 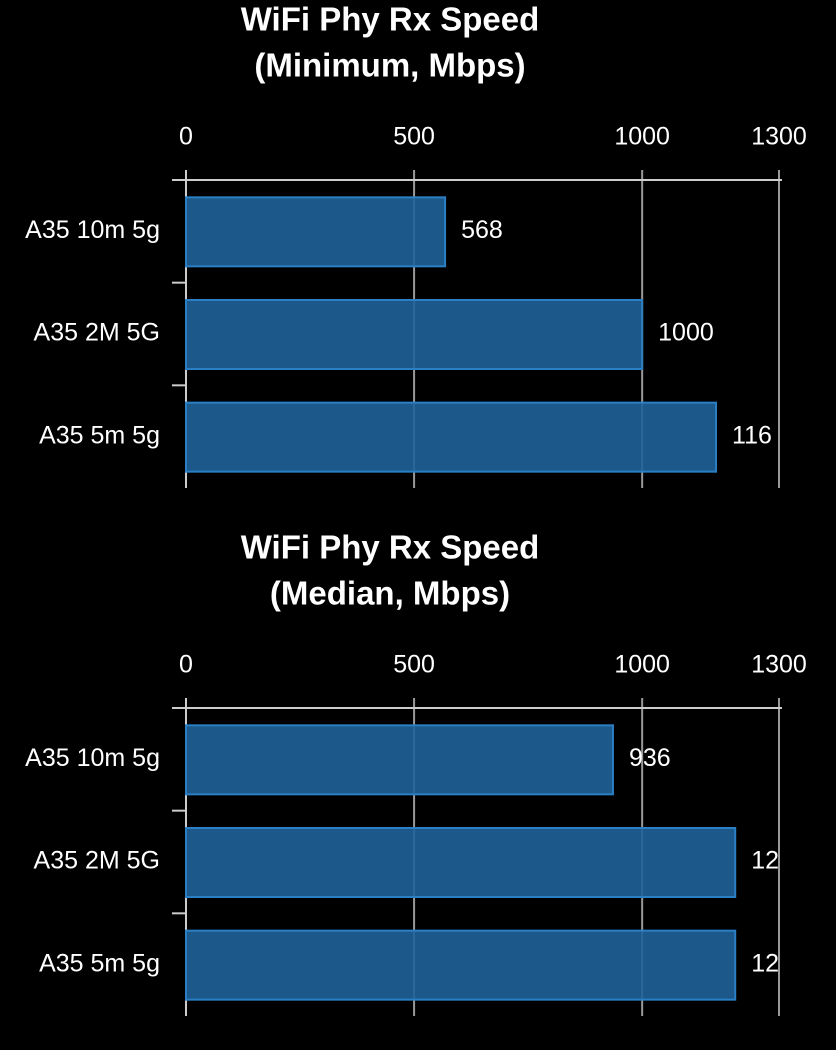 What do you see at coordinates (686, 333) in the screenshot?
I see `value-label: 1000` at bounding box center [686, 333].